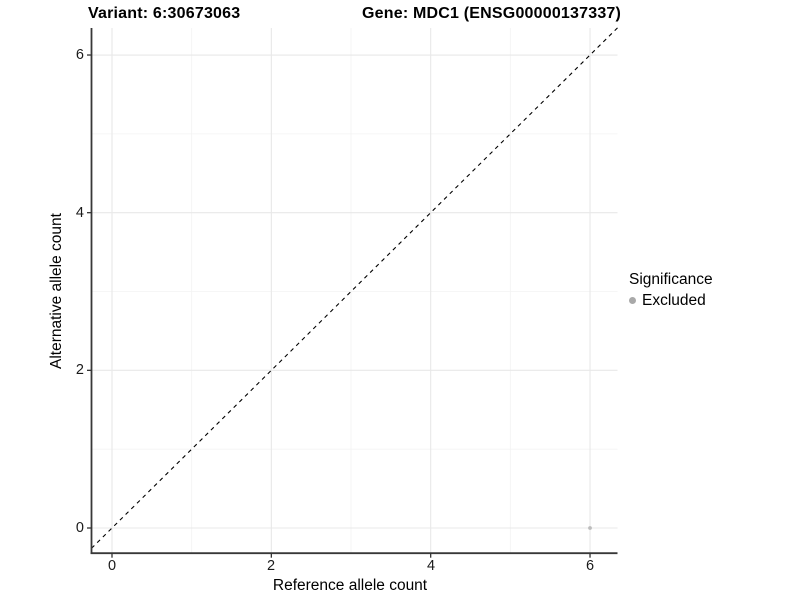 Image resolution: width=800 pixels, height=600 pixels. Describe the element at coordinates (431, 566) in the screenshot. I see `x-tick-label: 4` at that location.